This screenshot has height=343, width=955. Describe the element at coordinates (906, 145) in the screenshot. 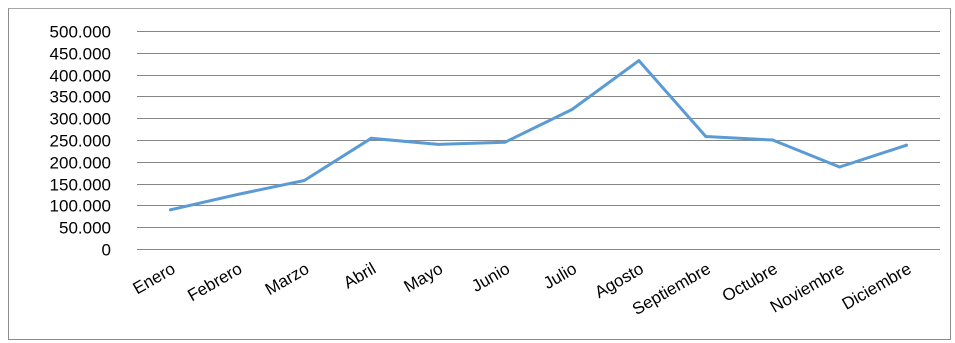

I see `data-point-diciembre` at that location.